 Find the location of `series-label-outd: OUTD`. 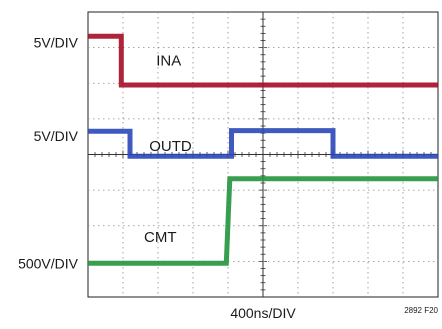

series-label-outd: OUTD is located at coordinates (170, 146).